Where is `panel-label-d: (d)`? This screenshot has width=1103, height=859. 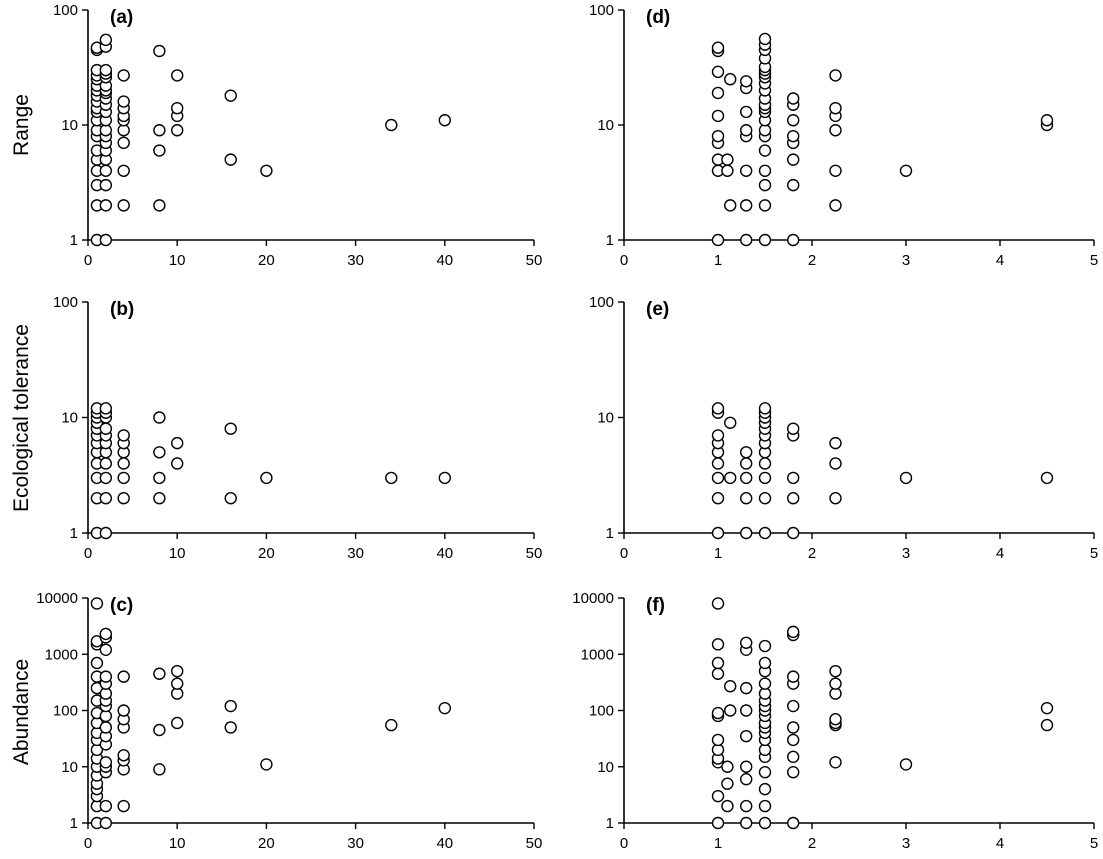
panel-label-d: (d) is located at coordinates (658, 17).